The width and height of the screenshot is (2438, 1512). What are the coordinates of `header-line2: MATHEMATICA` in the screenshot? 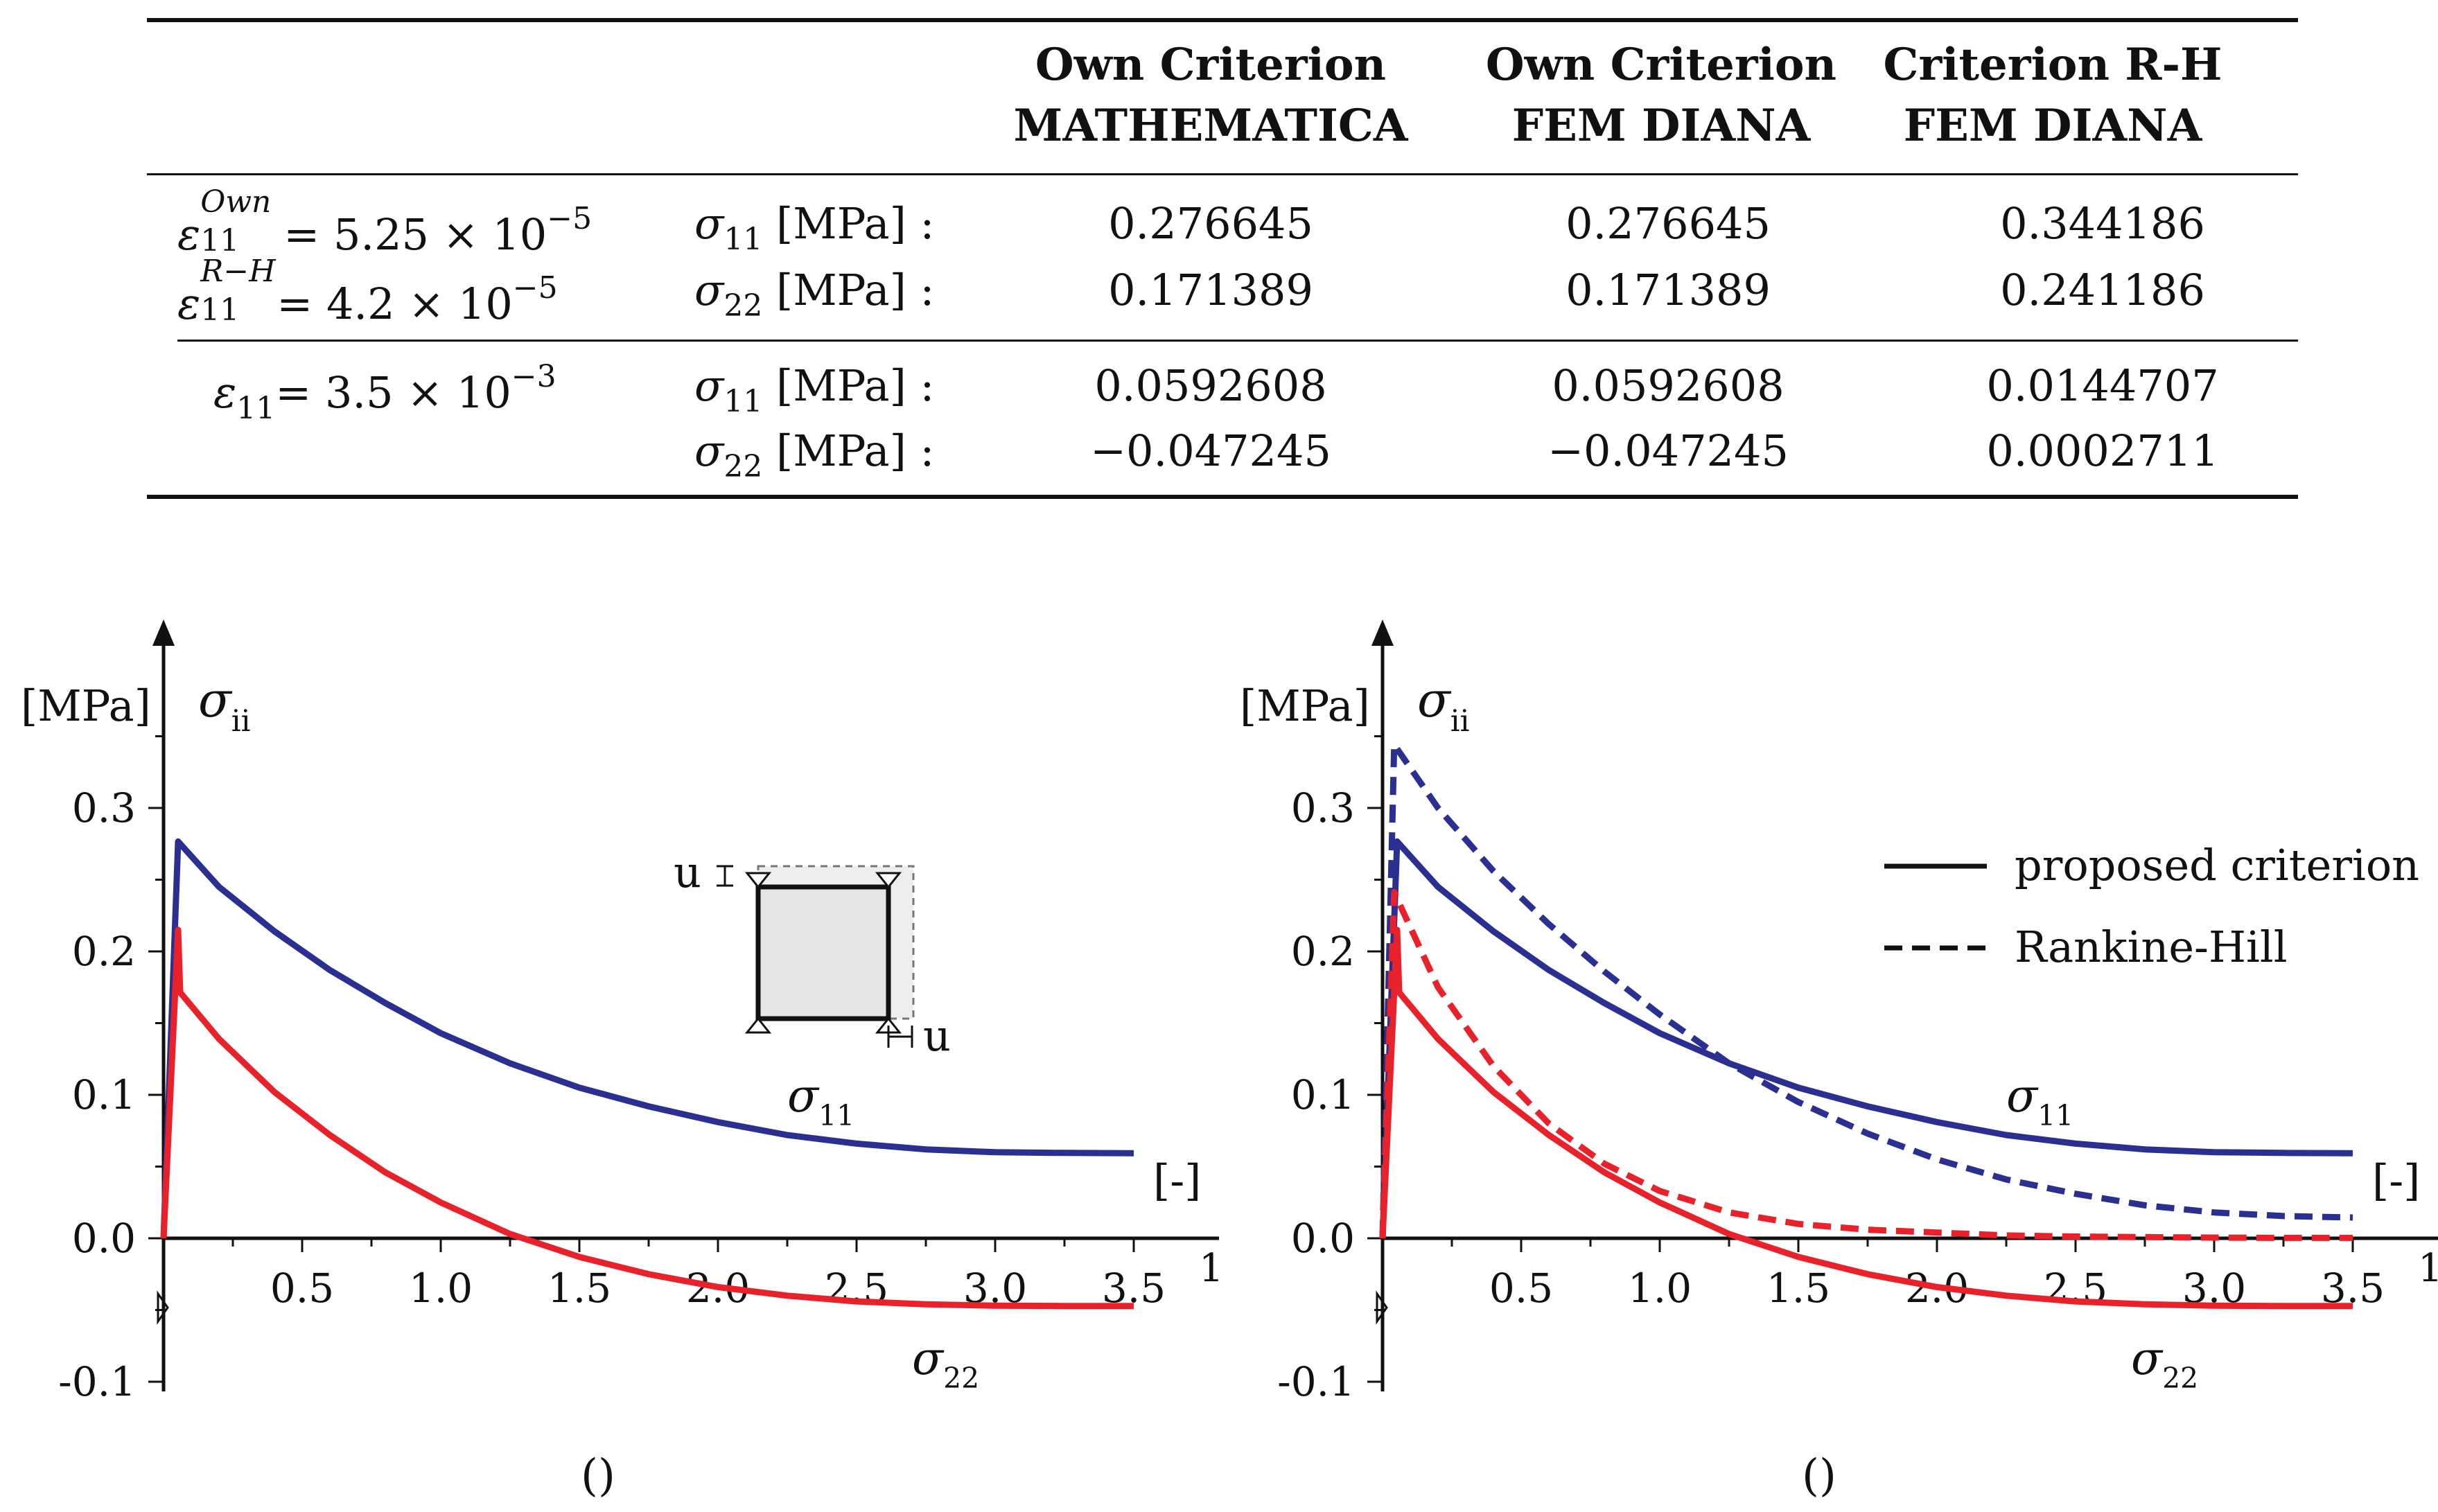 It's located at (1210, 126).